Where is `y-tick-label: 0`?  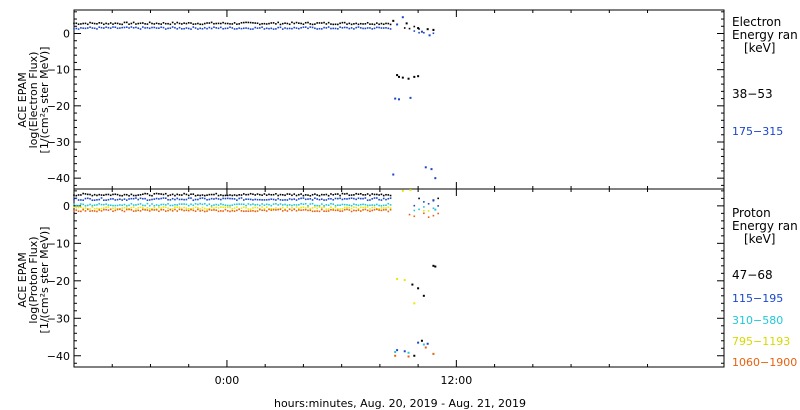
y-tick-label: 0 is located at coordinates (66, 34).